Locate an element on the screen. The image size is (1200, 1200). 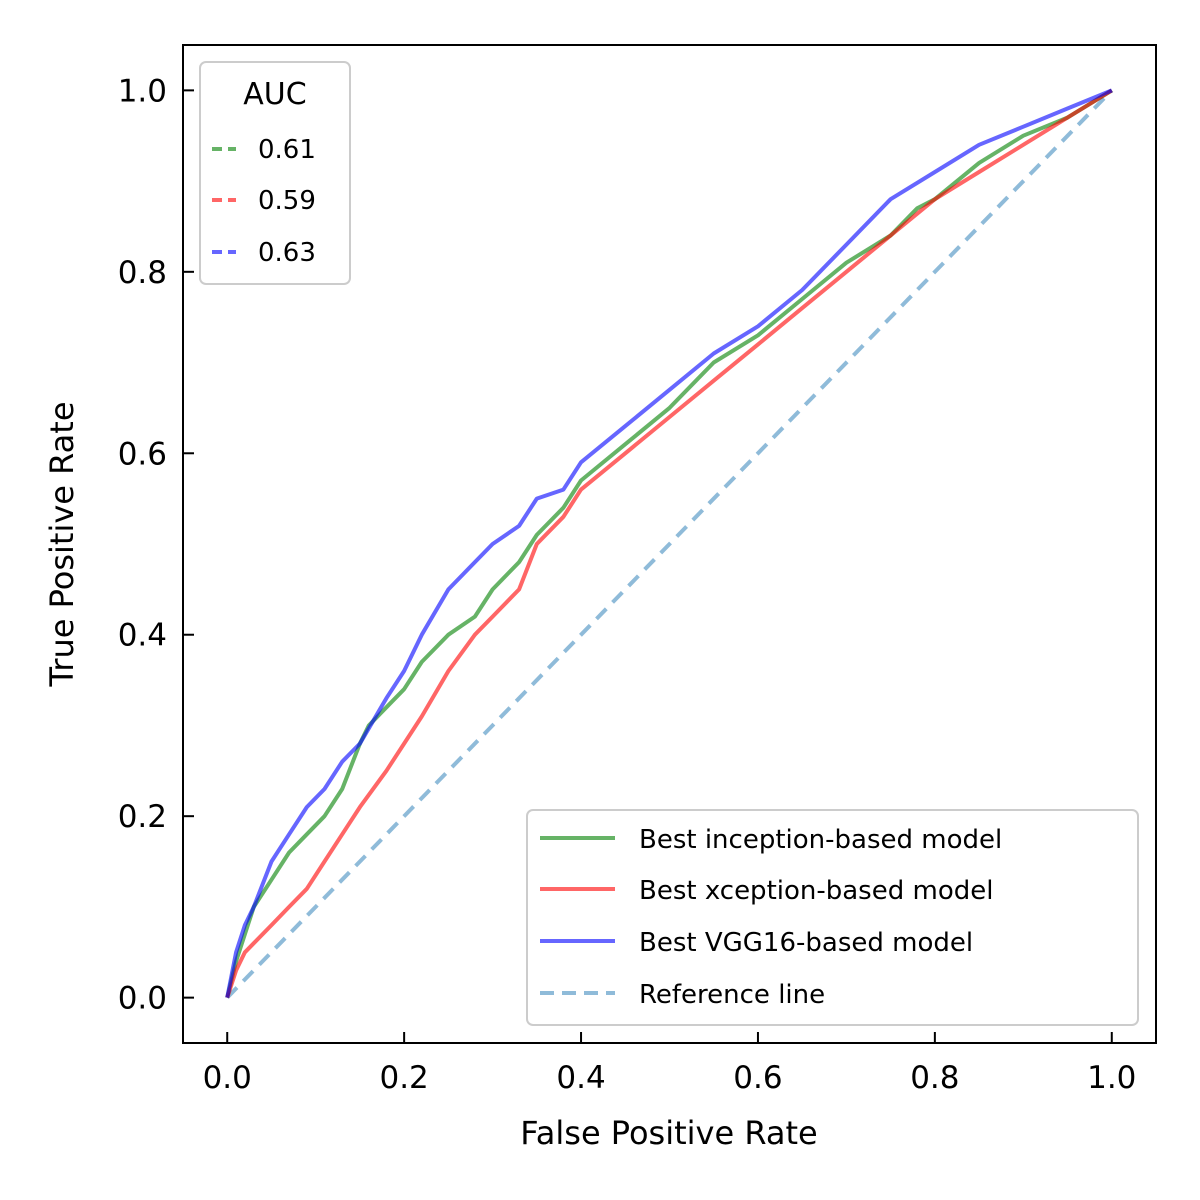
y-tick-label: 0.2 is located at coordinates (142, 817).